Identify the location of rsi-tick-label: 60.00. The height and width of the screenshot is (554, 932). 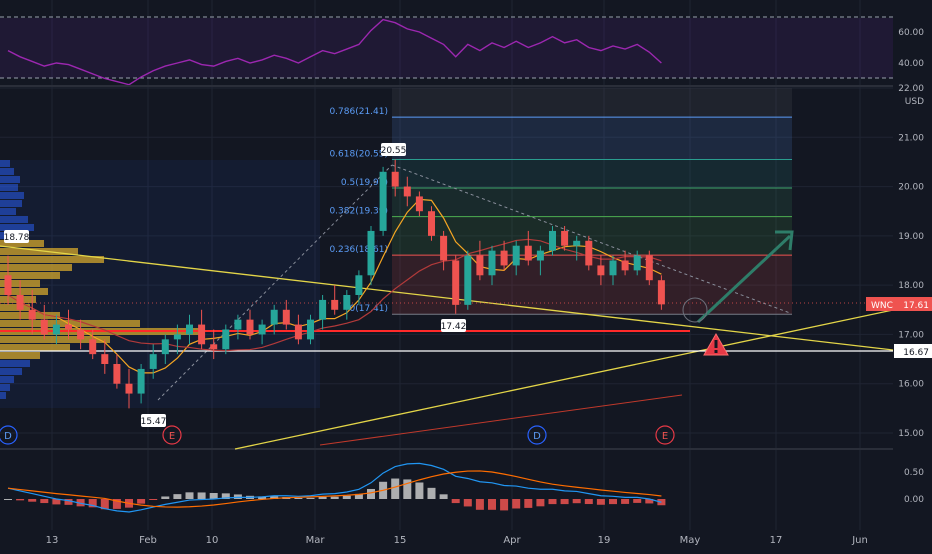
(911, 33).